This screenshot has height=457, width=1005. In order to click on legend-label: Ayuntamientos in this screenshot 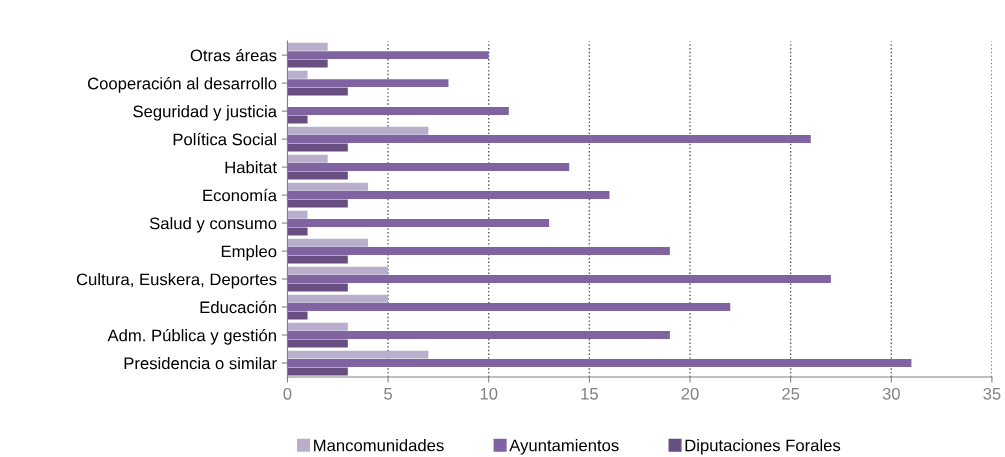, I will do `click(564, 447)`.